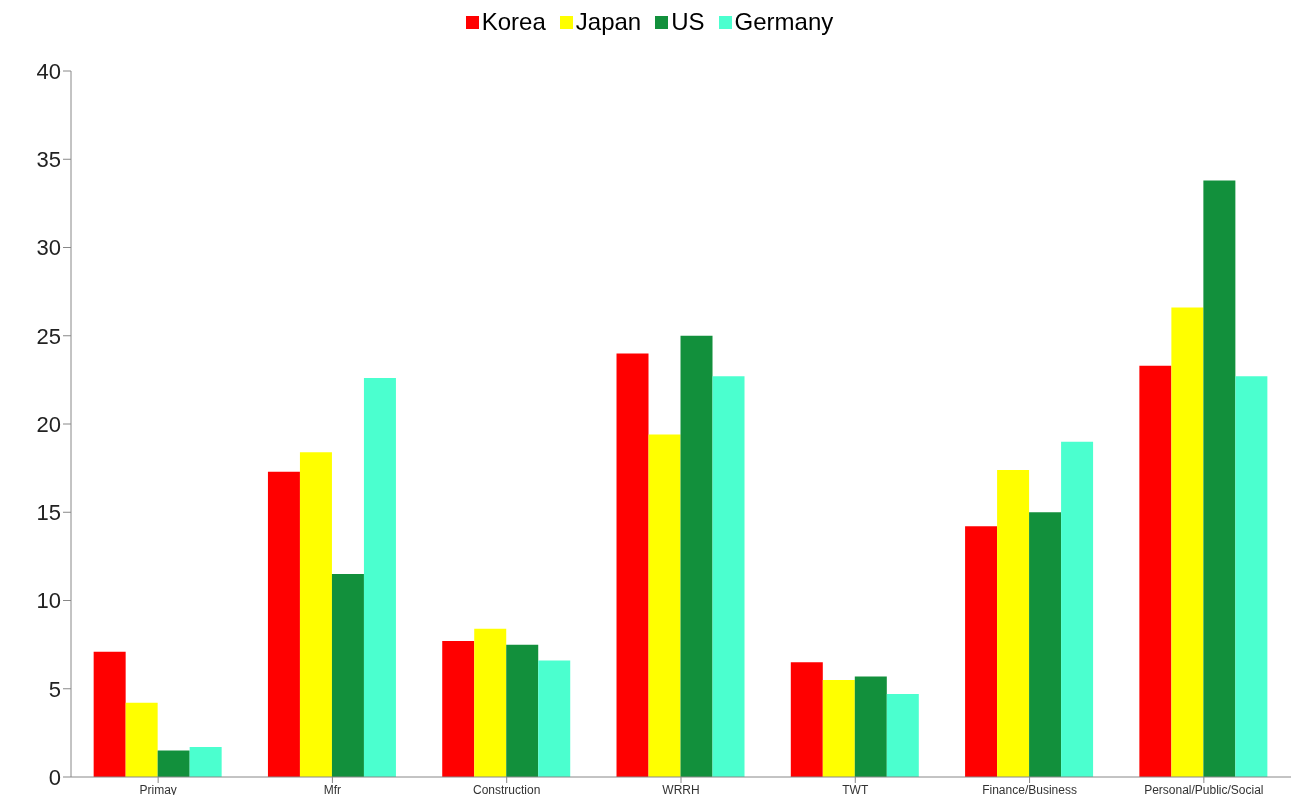  What do you see at coordinates (783, 22) in the screenshot?
I see `legend-label: Germany` at bounding box center [783, 22].